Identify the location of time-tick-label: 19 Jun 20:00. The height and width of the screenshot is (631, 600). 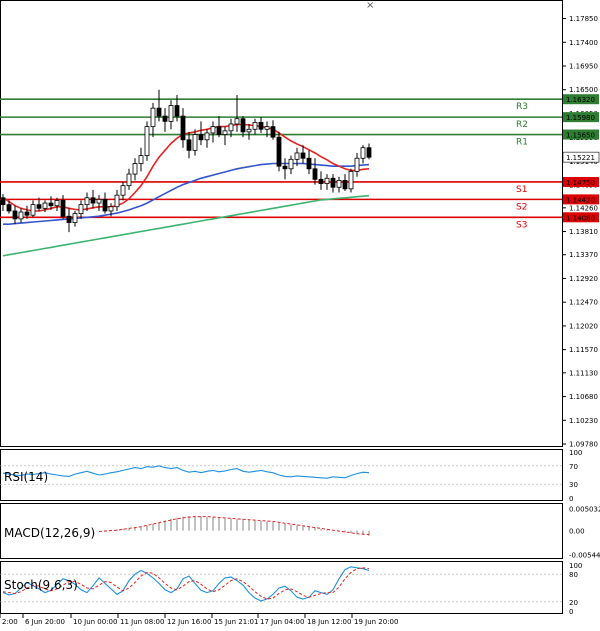
(376, 622).